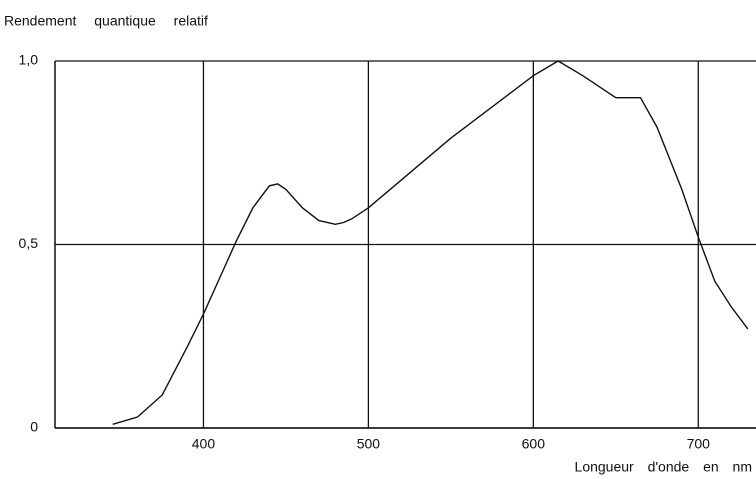  I want to click on x-tick-label: 400, so click(204, 444).